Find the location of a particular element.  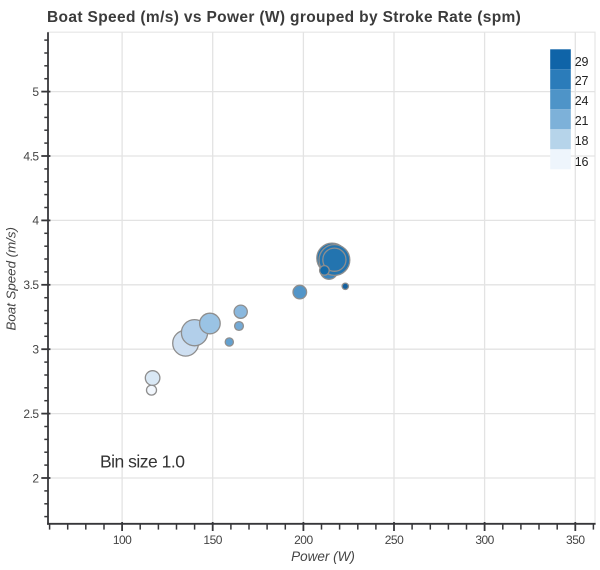

svg-text: 3.5 is located at coordinates (31, 285).